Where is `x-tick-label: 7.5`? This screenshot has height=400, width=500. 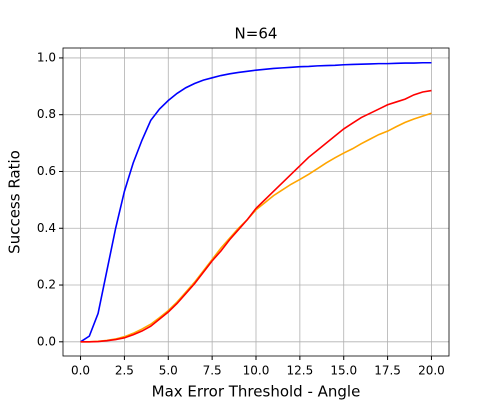
x-tick-label: 7.5 is located at coordinates (212, 371).